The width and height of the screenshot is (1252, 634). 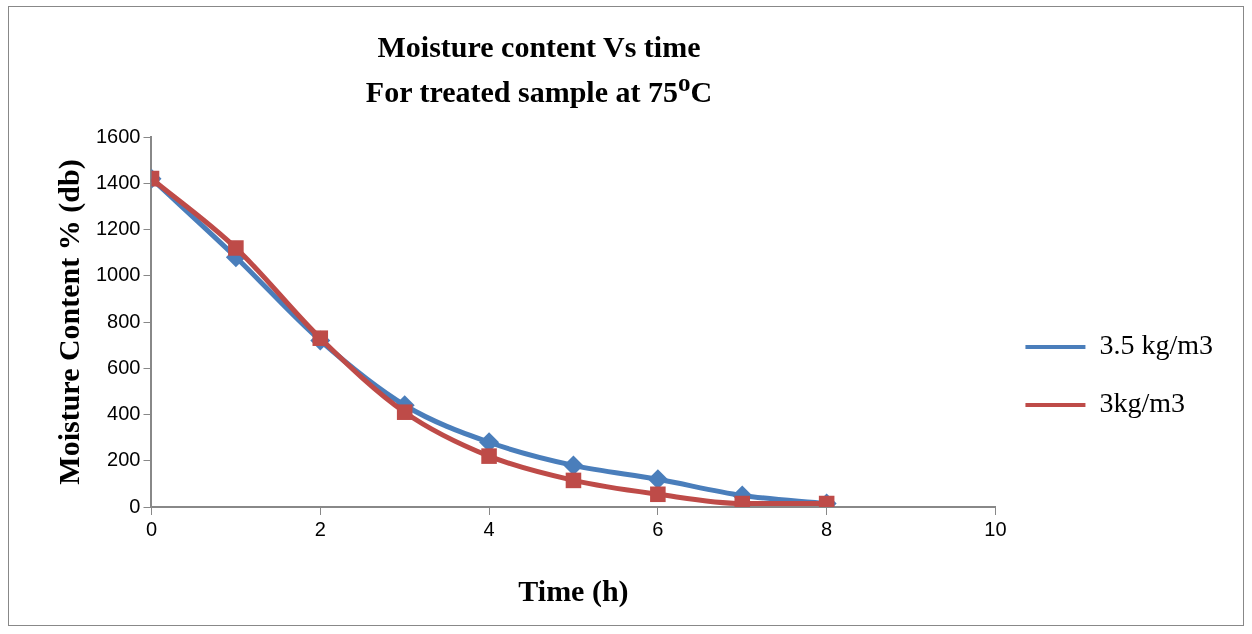 I want to click on y-tick-label: 1400, so click(x=118, y=181).